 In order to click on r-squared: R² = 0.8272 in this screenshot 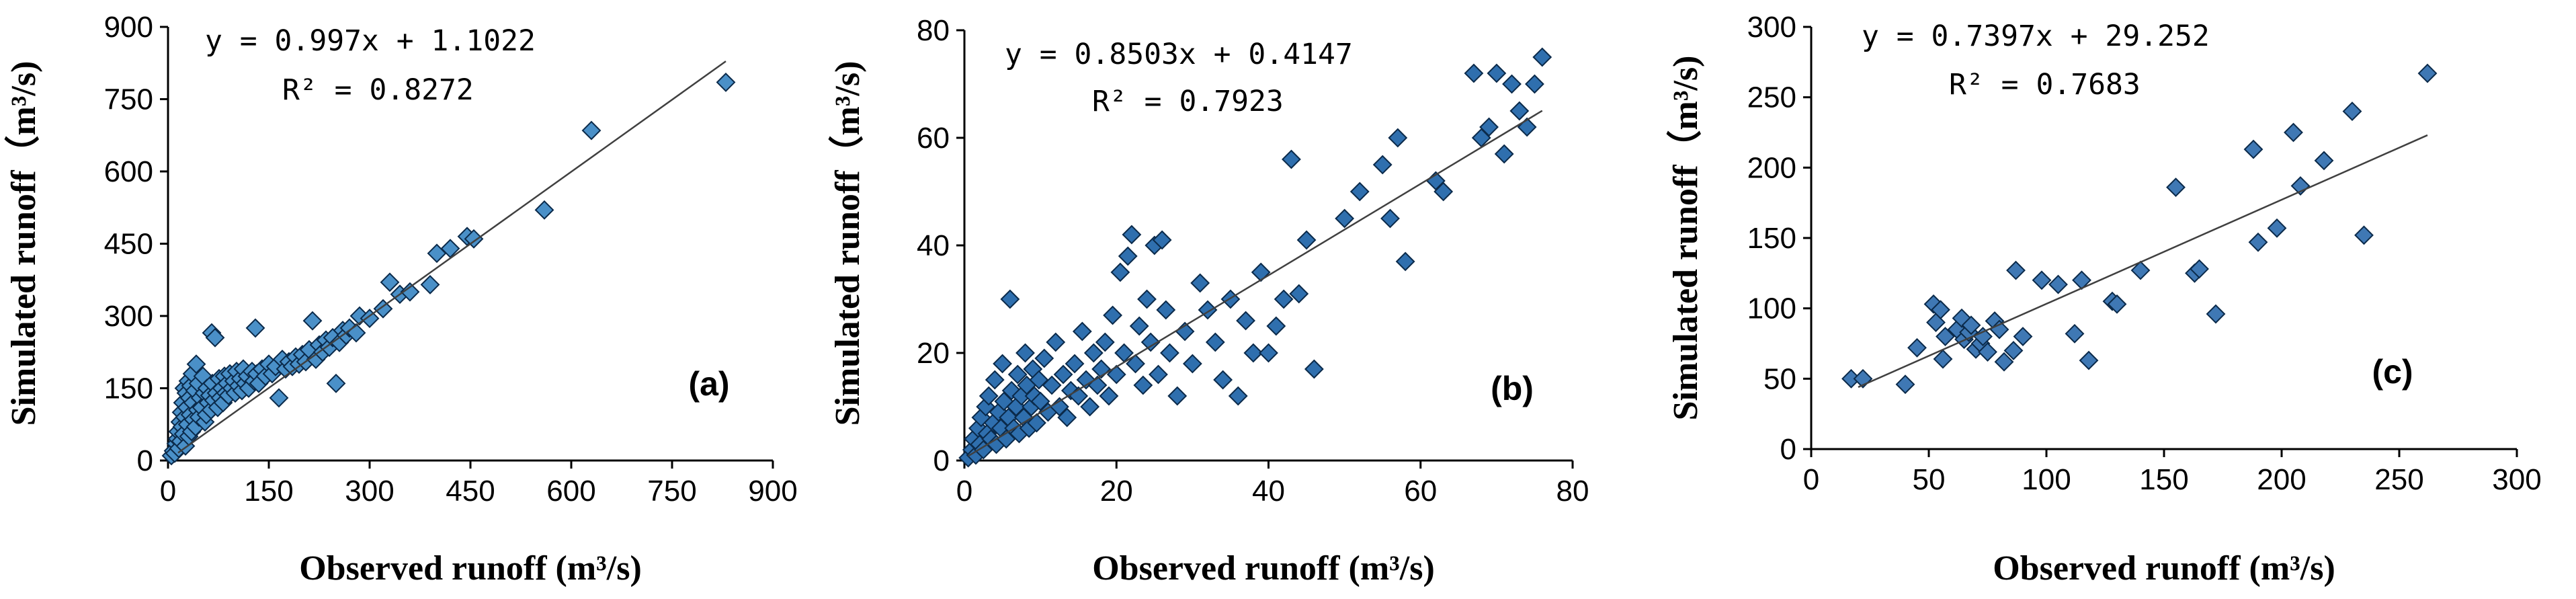, I will do `click(378, 90)`.